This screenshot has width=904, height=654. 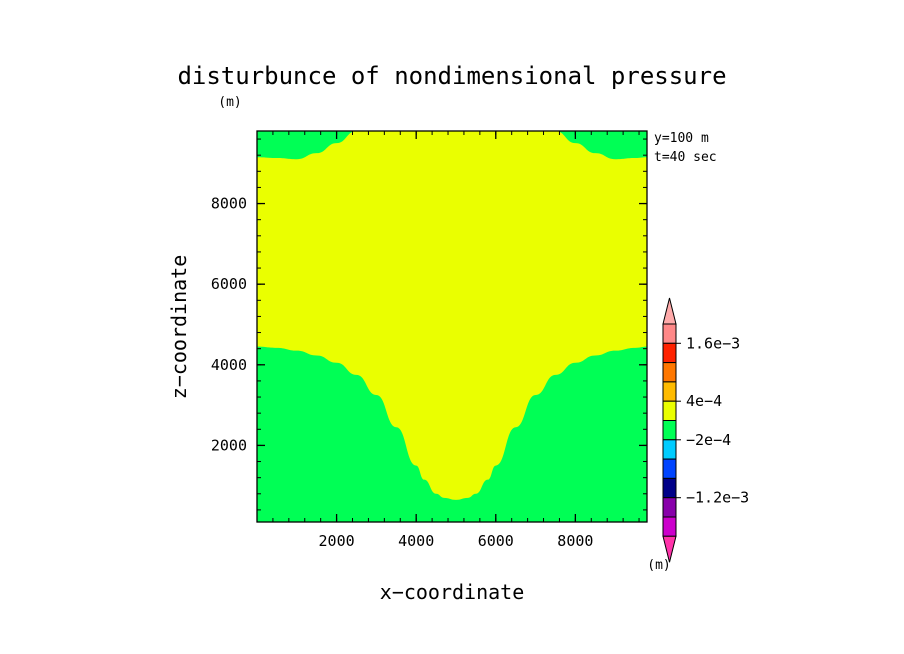 What do you see at coordinates (669, 311) in the screenshot?
I see `colorbar-top-arrow` at bounding box center [669, 311].